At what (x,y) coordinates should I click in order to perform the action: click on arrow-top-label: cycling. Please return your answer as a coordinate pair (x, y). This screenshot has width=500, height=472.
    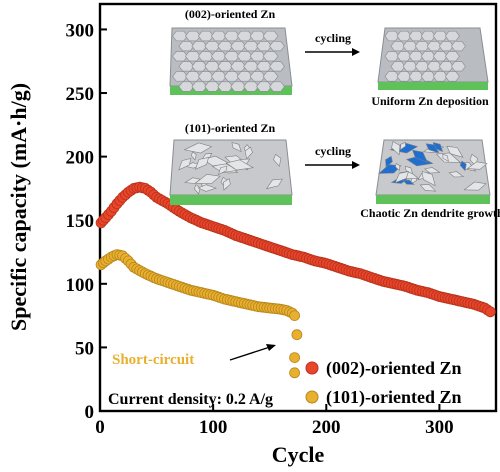
    Looking at the image, I should click on (333, 38).